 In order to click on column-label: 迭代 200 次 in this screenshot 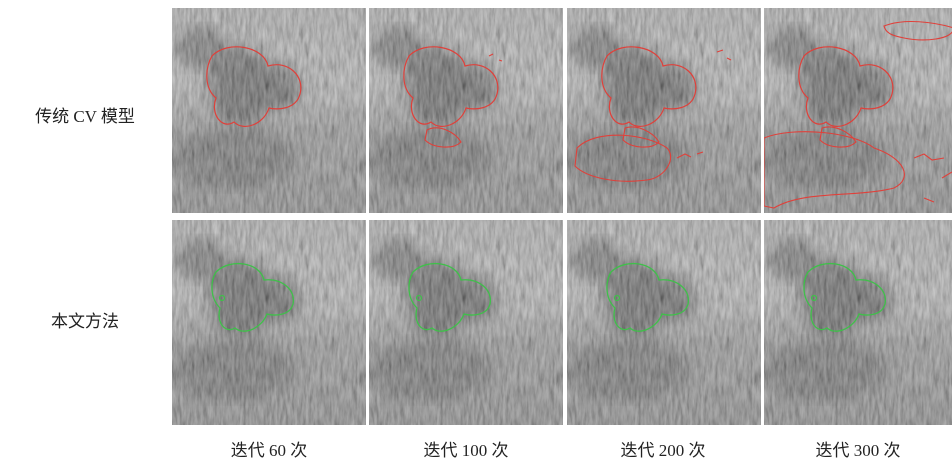, I will do `click(663, 450)`.